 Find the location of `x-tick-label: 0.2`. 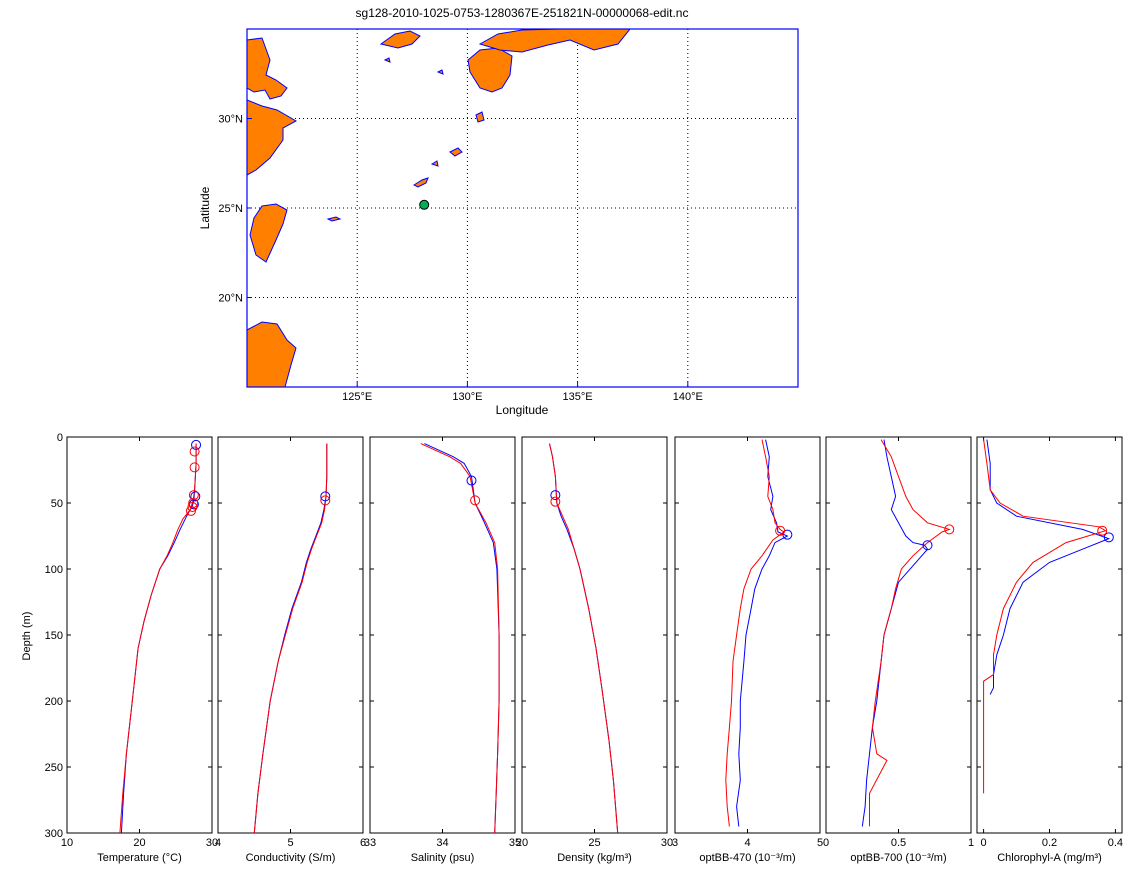

x-tick-label: 0.2 is located at coordinates (1049, 843).